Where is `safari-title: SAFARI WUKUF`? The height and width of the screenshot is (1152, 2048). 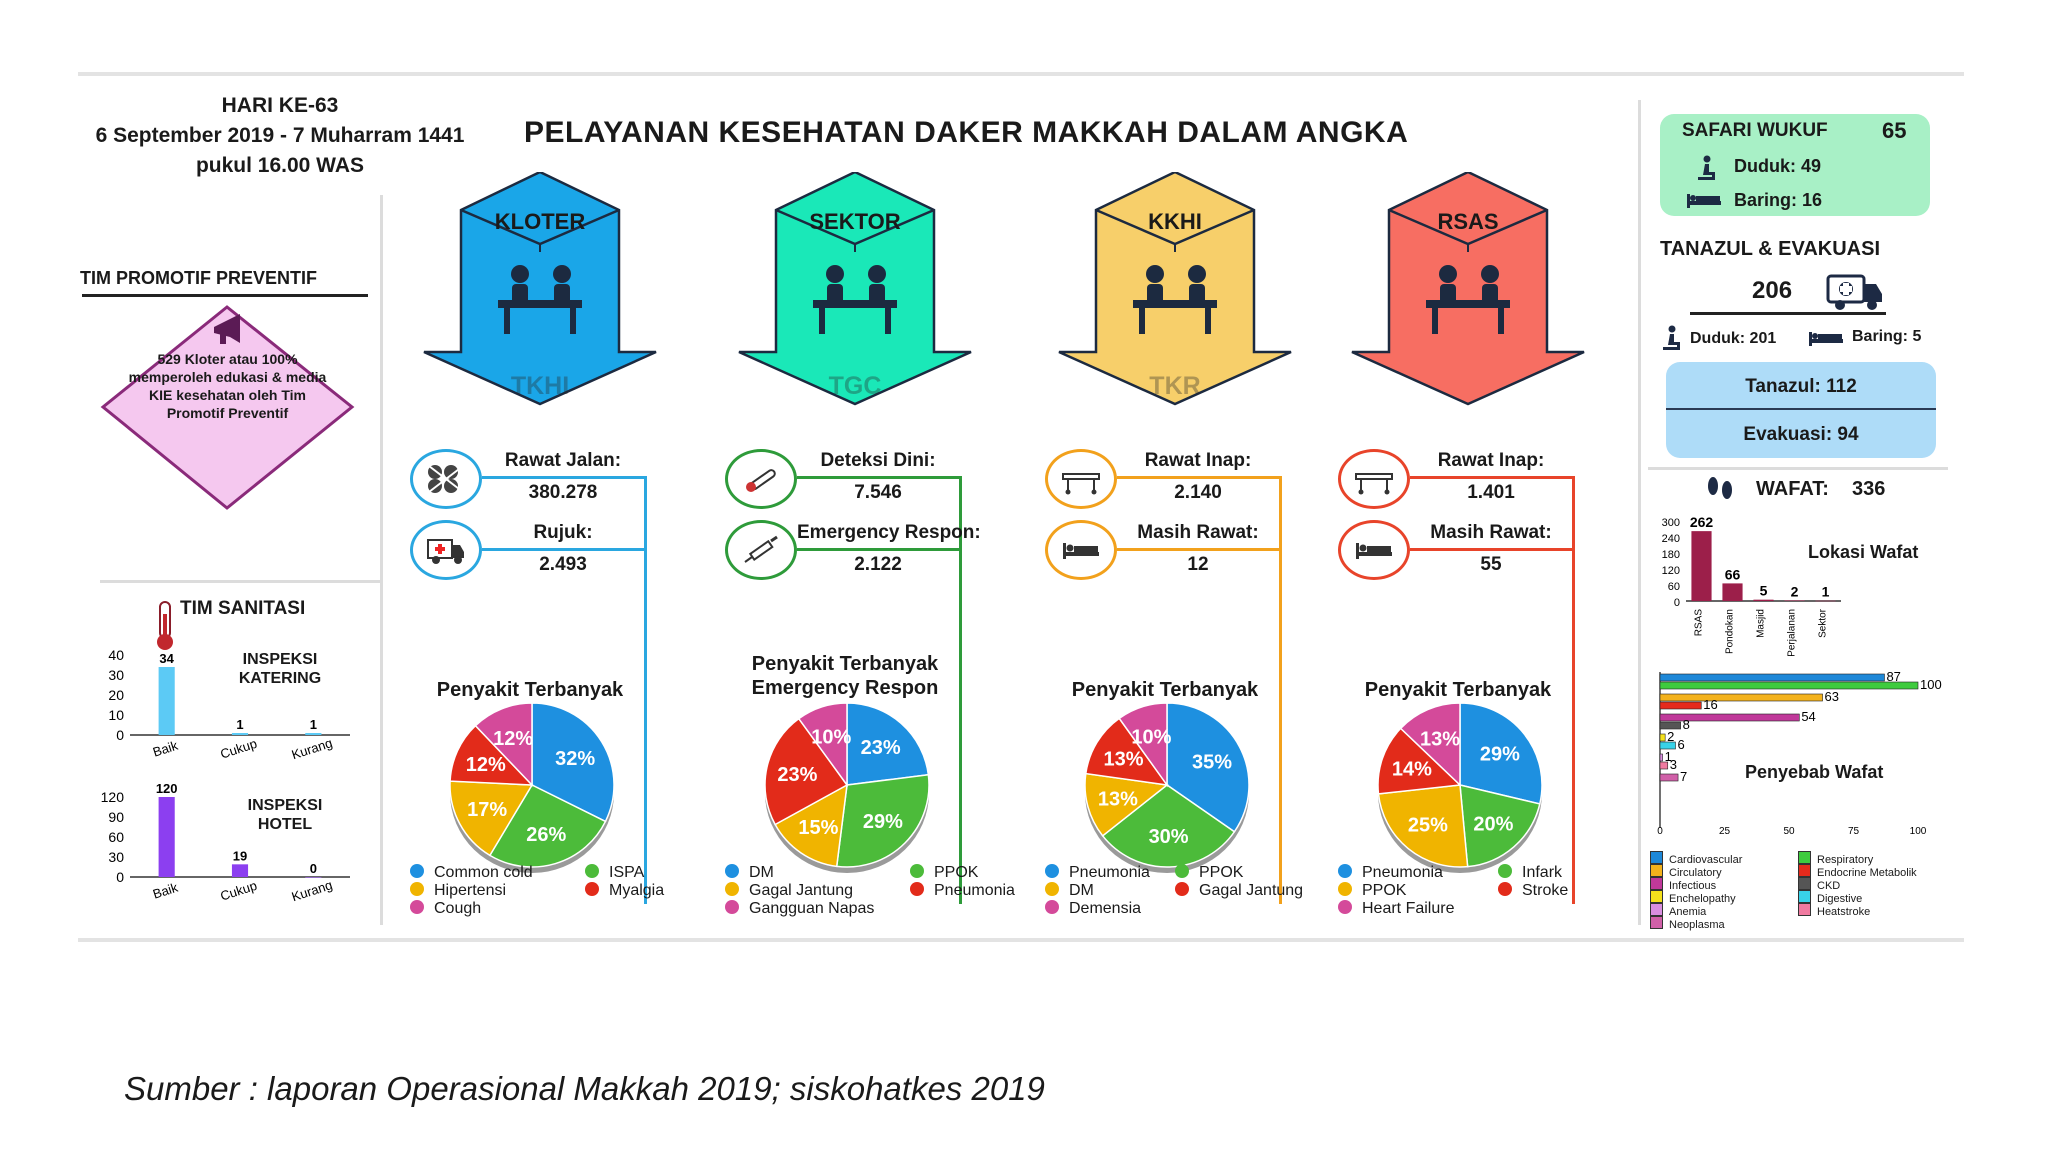
safari-title: SAFARI WUKUF is located at coordinates (1755, 130).